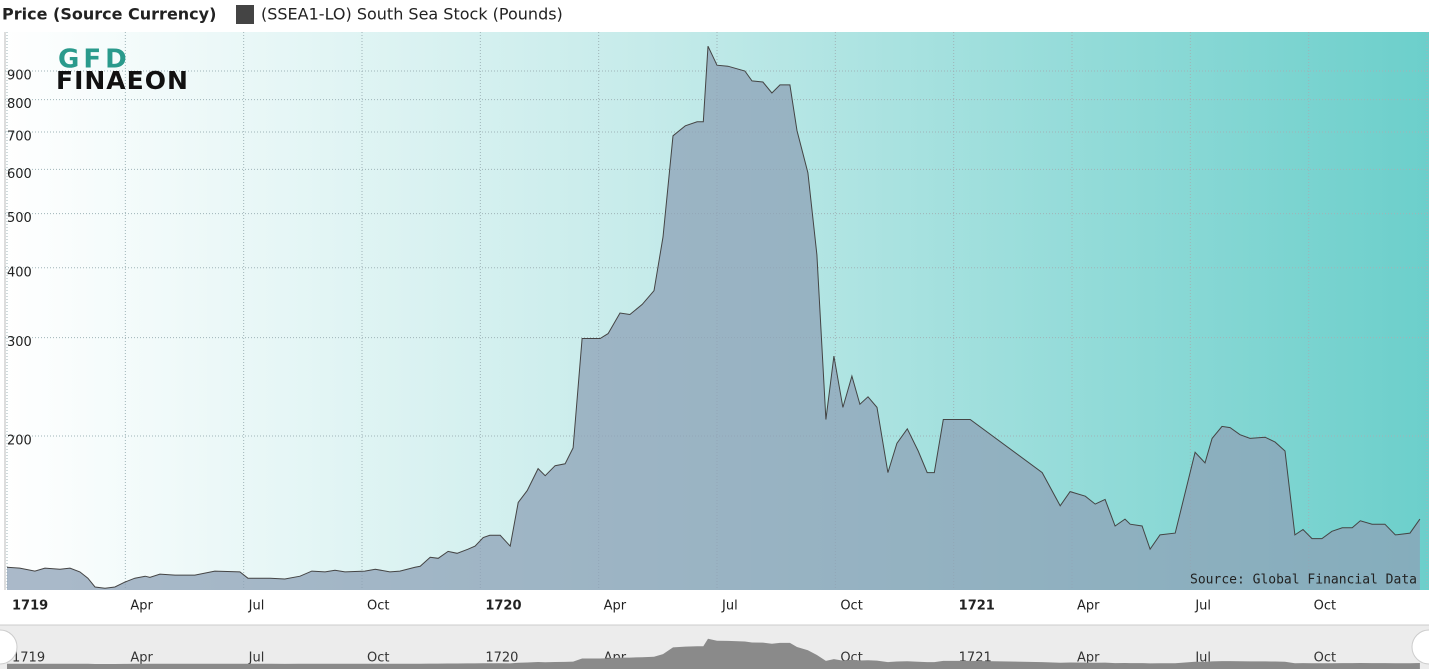 The width and height of the screenshot is (1429, 669). I want to click on legend-label: (SSEA1-LO) South Sea Stock (Pounds), so click(412, 14).